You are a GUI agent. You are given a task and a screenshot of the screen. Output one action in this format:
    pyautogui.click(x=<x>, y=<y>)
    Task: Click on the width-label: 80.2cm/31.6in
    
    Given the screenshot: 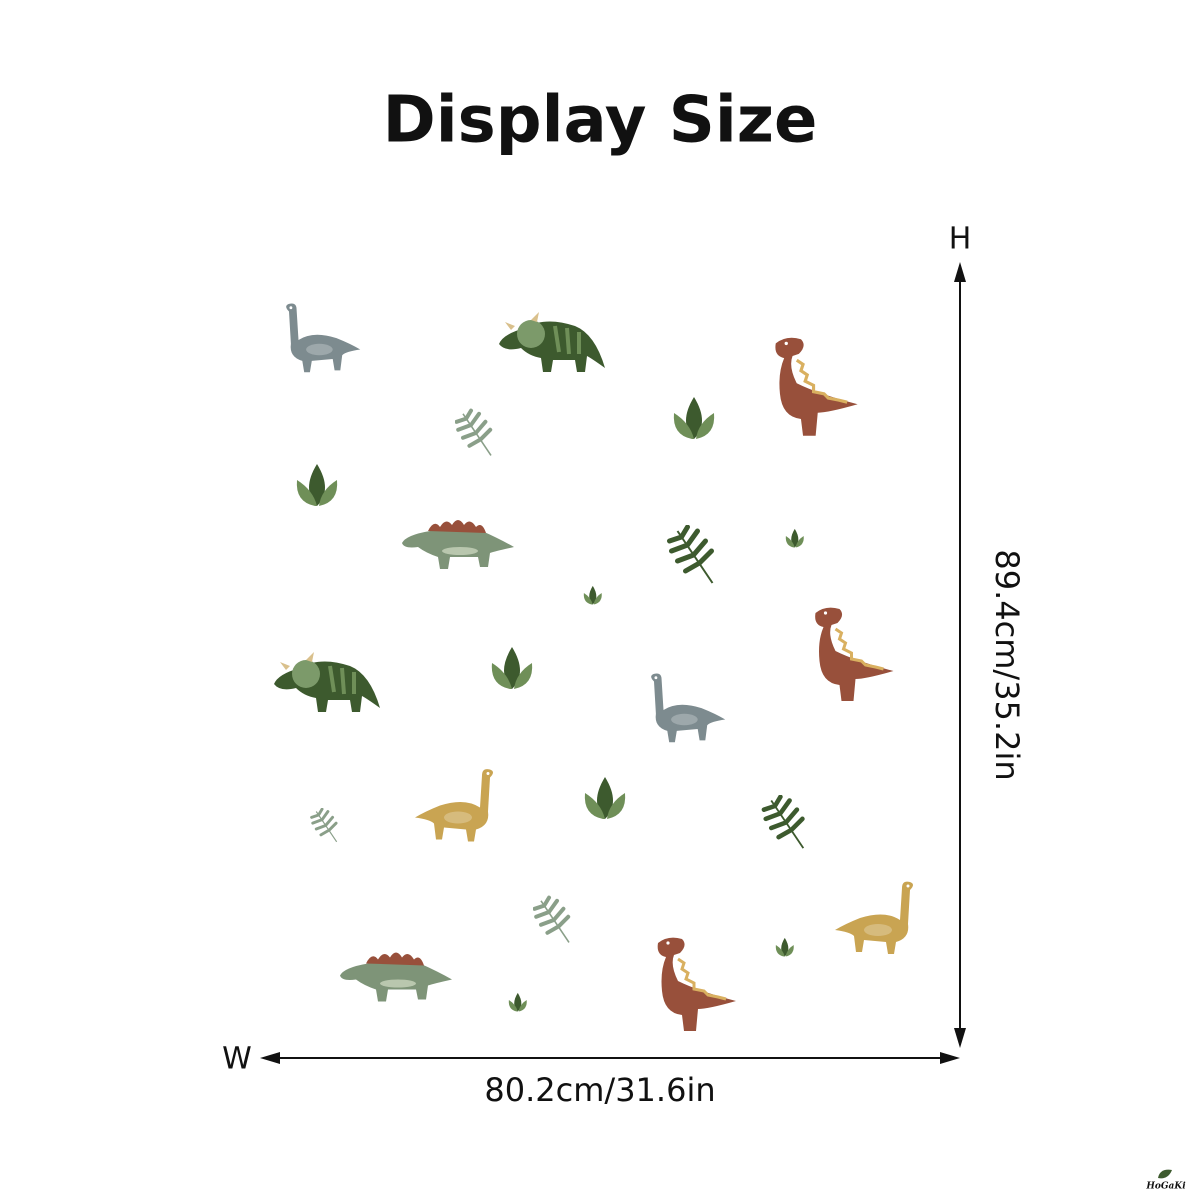 What is the action you would take?
    pyautogui.click(x=599, y=1090)
    